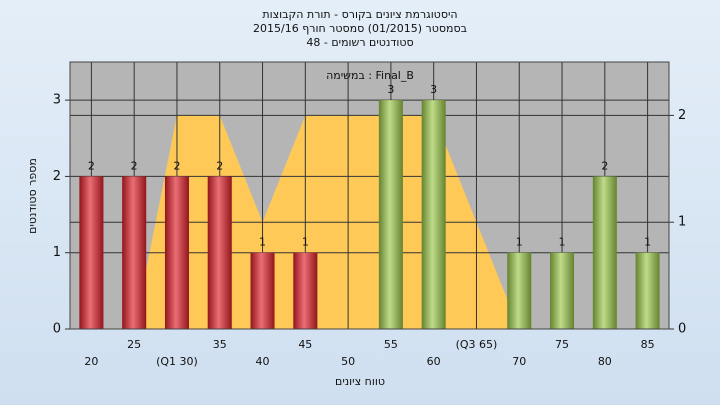 This screenshot has width=720, height=405. Describe the element at coordinates (91, 361) in the screenshot. I see `x-tick-label: 20` at that location.